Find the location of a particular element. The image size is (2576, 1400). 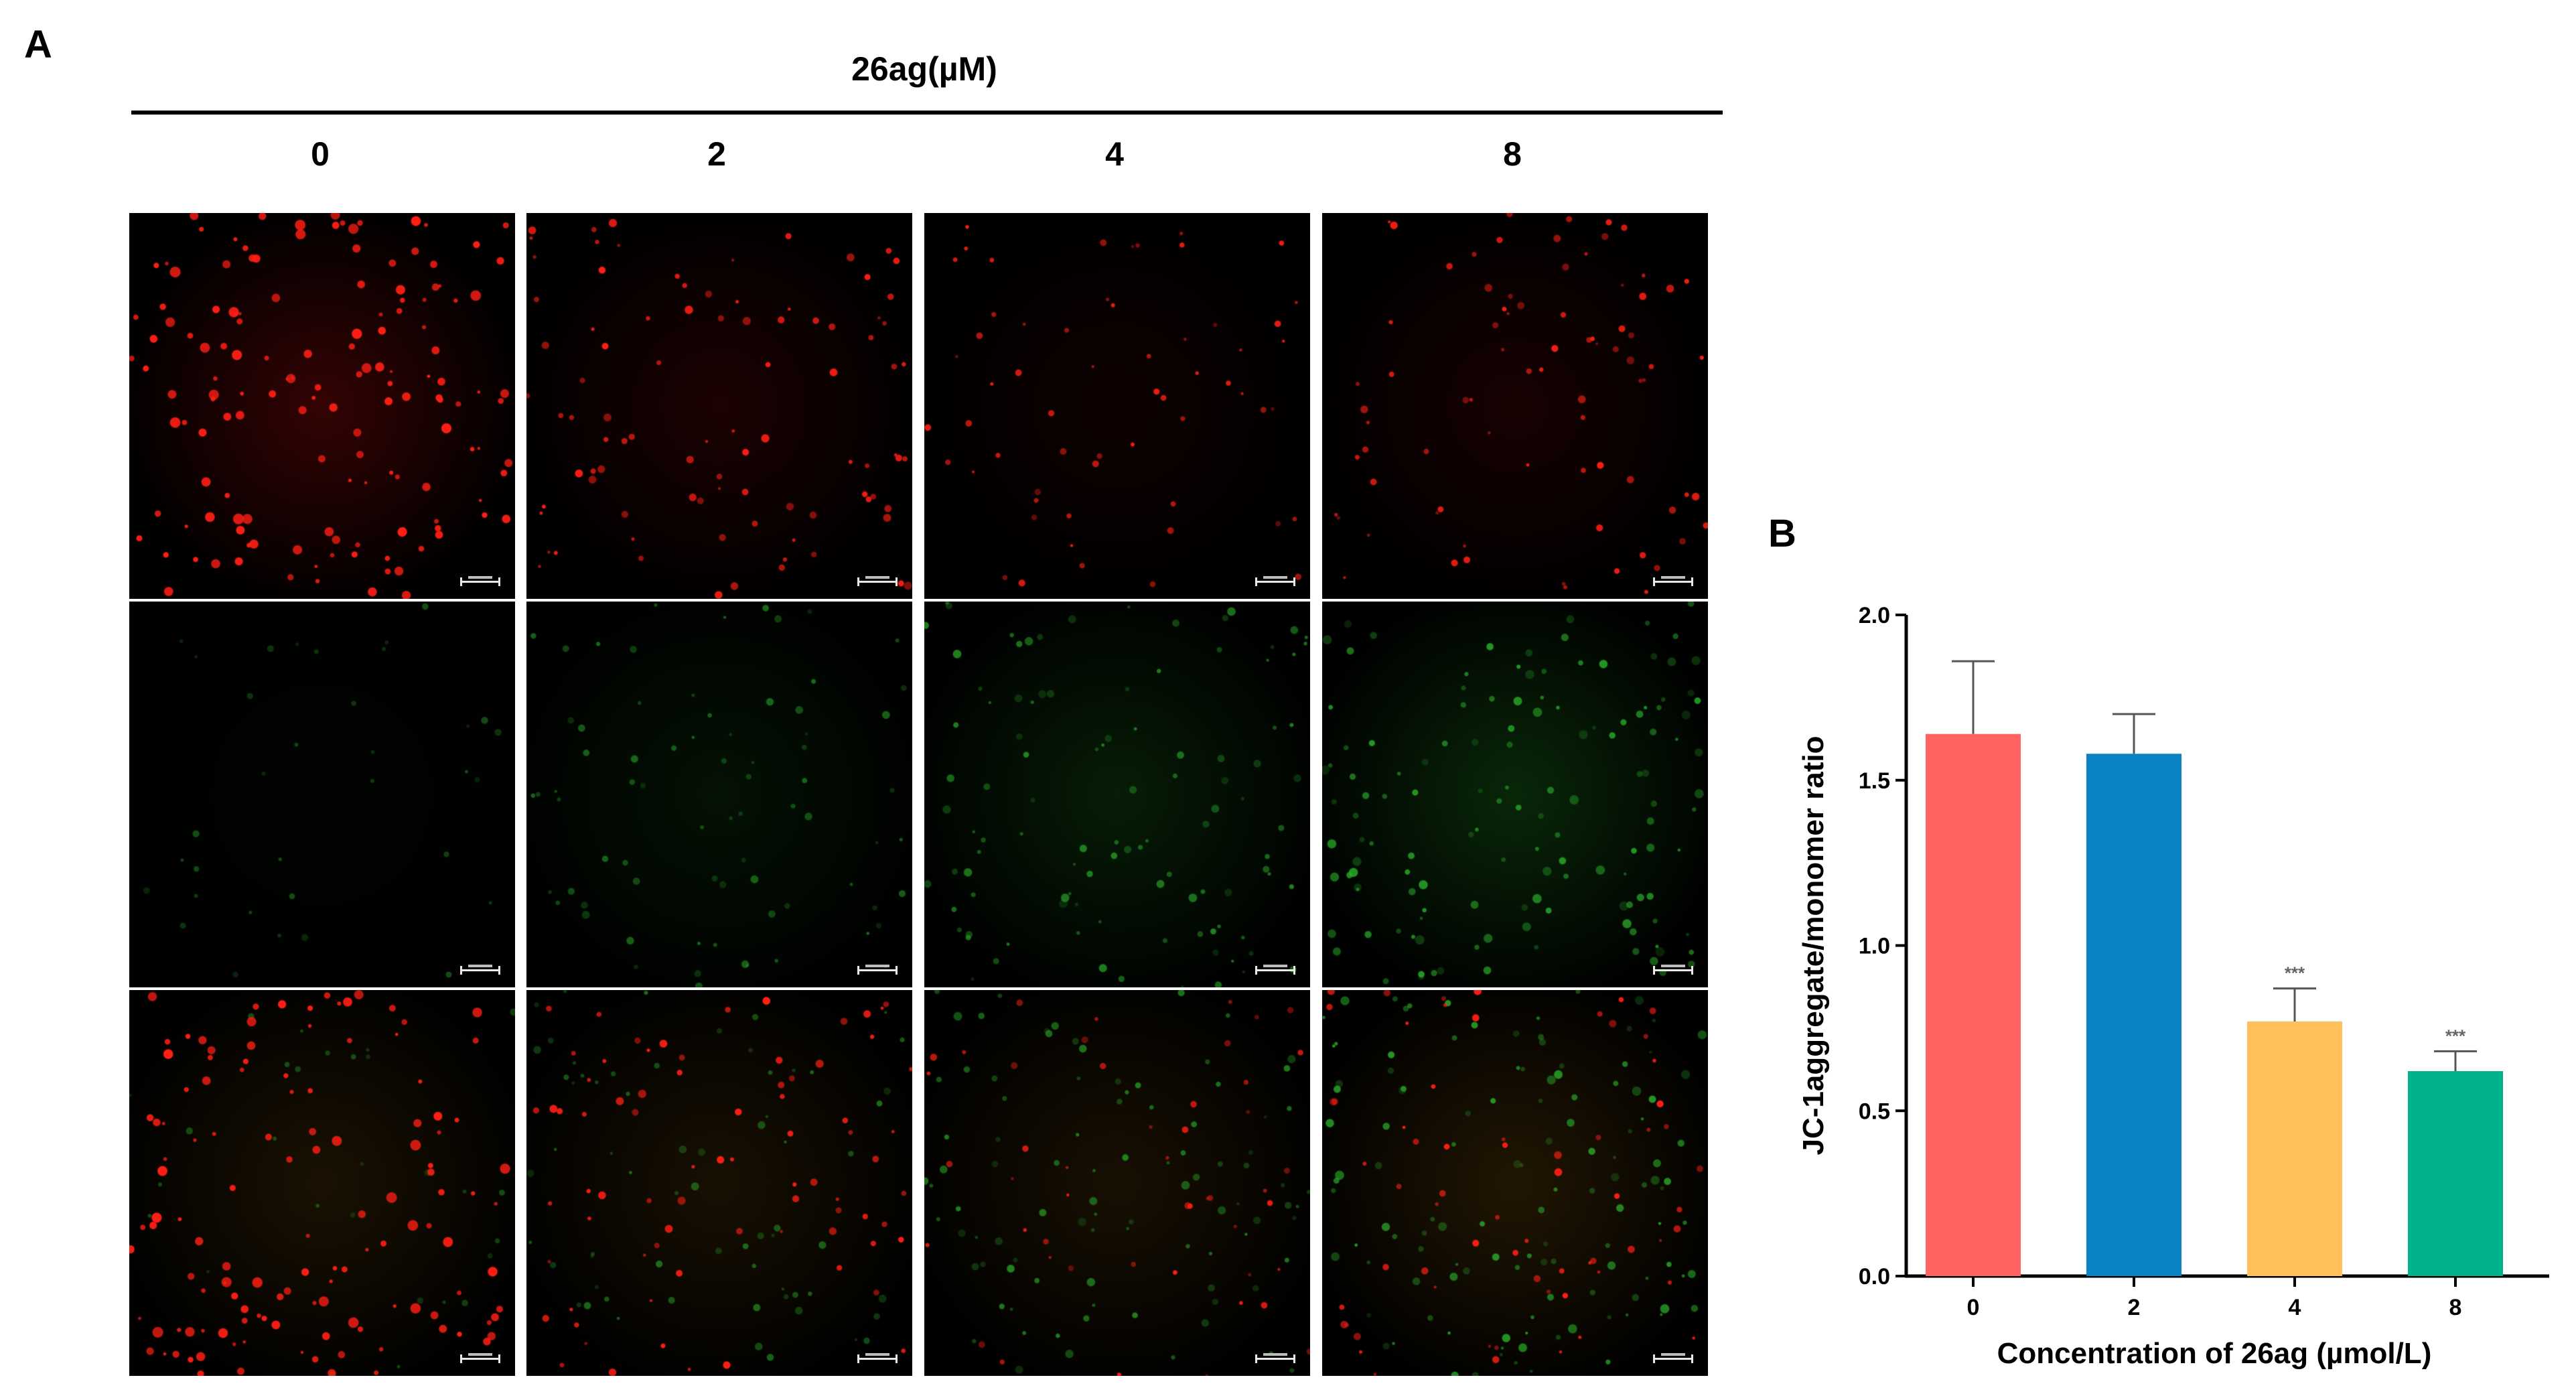

column-label-8: 8 is located at coordinates (1512, 154).